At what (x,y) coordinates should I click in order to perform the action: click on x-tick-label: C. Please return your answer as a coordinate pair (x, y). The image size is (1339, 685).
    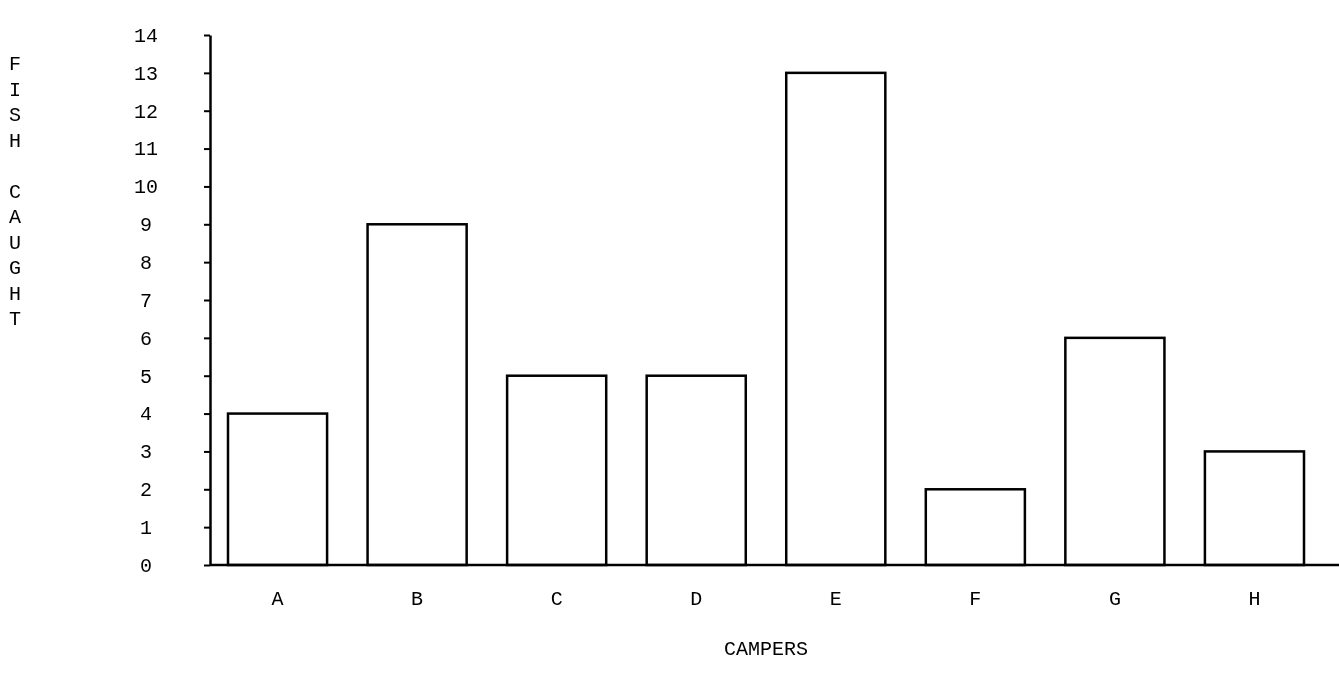
    Looking at the image, I should click on (556, 600).